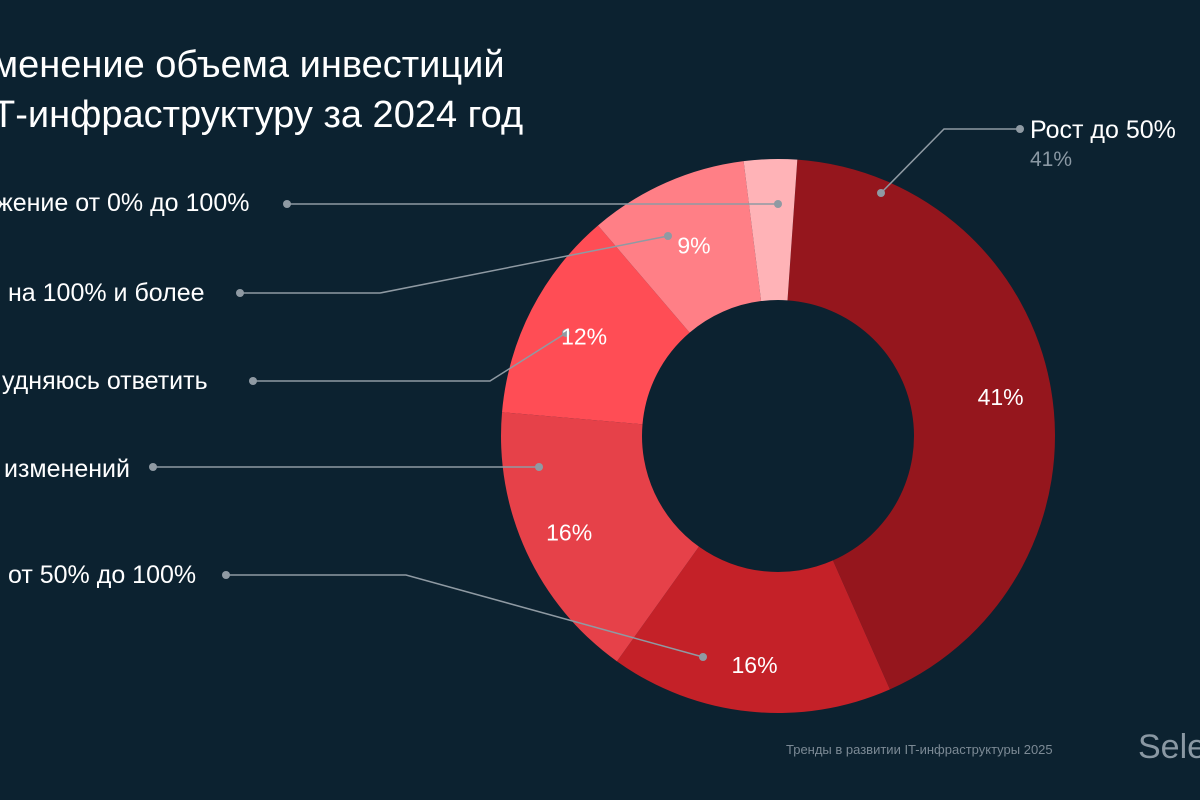 The width and height of the screenshot is (1200, 800). I want to click on brand-logo: Sele, so click(1169, 747).